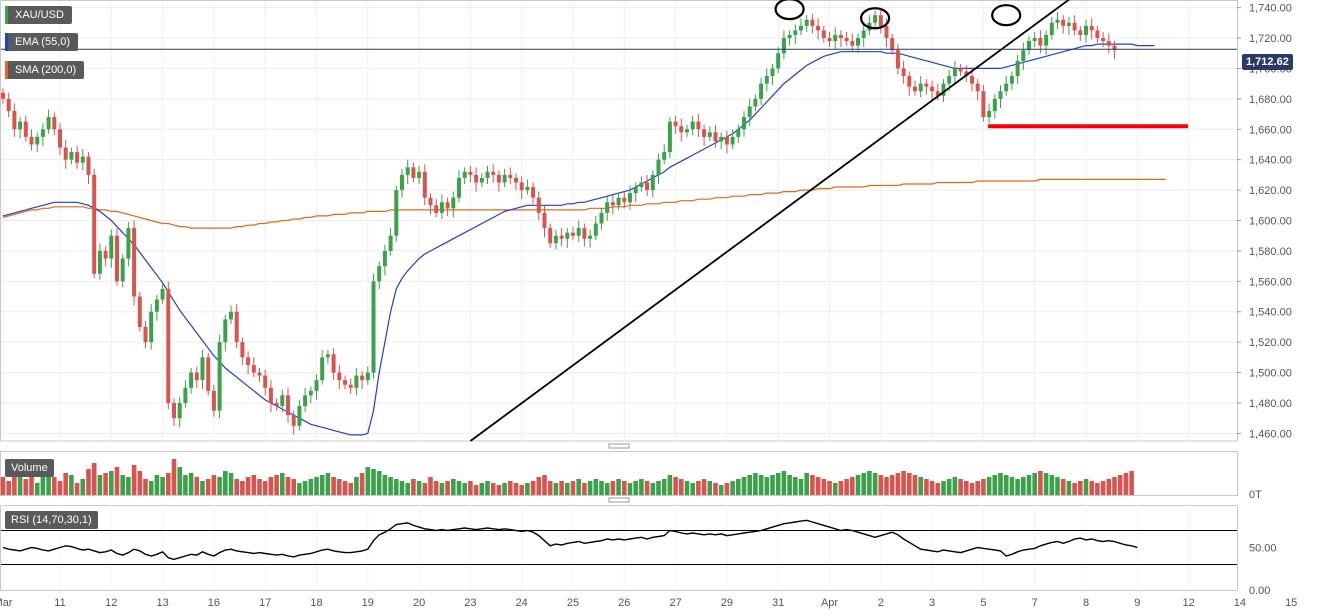 The height and width of the screenshot is (615, 1331). I want to click on x-tick-label: 23, so click(470, 603).